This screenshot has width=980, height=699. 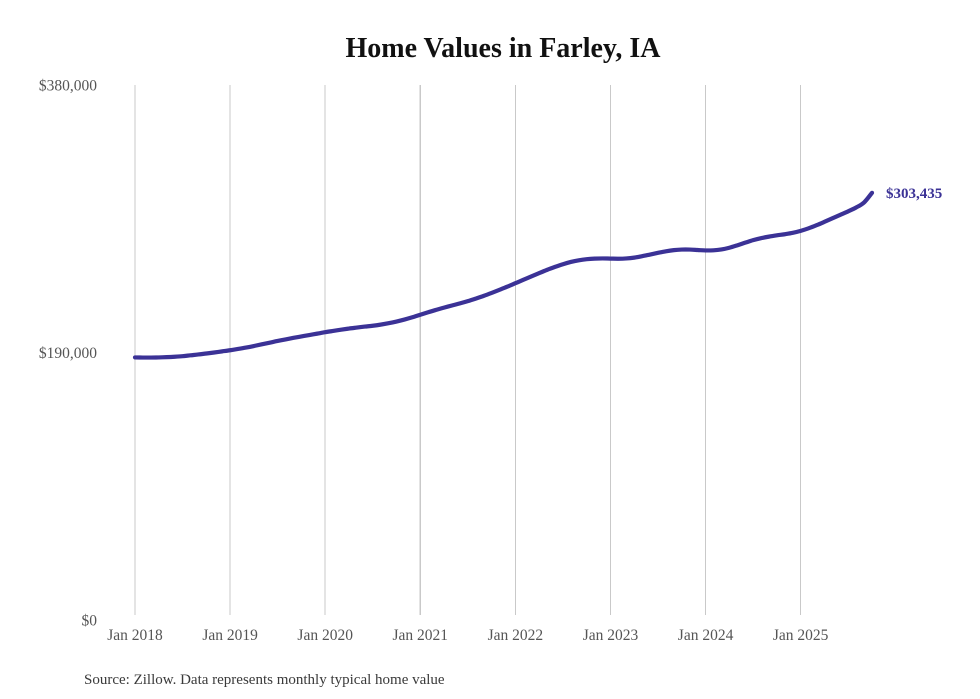 What do you see at coordinates (90, 621) in the screenshot?
I see `y-tick-label-2: $0` at bounding box center [90, 621].